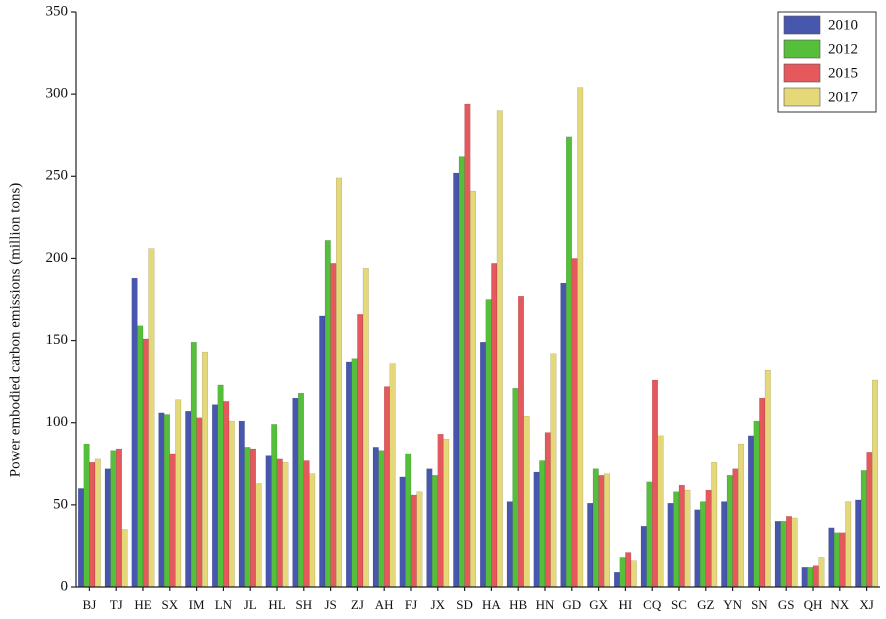  I want to click on x-tick-label: LN, so click(224, 604).